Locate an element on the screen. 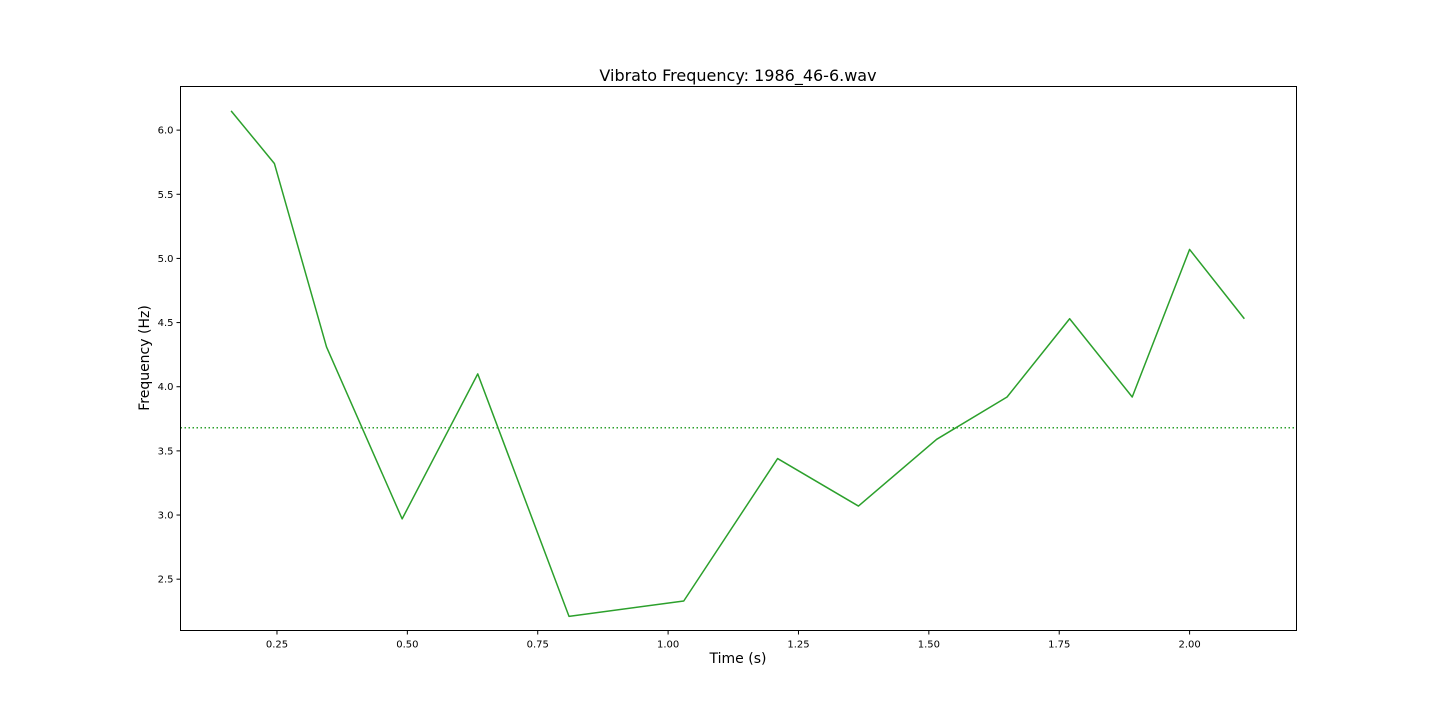 This screenshot has width=1440, height=720. x-tick-label: 0.50 is located at coordinates (407, 645).